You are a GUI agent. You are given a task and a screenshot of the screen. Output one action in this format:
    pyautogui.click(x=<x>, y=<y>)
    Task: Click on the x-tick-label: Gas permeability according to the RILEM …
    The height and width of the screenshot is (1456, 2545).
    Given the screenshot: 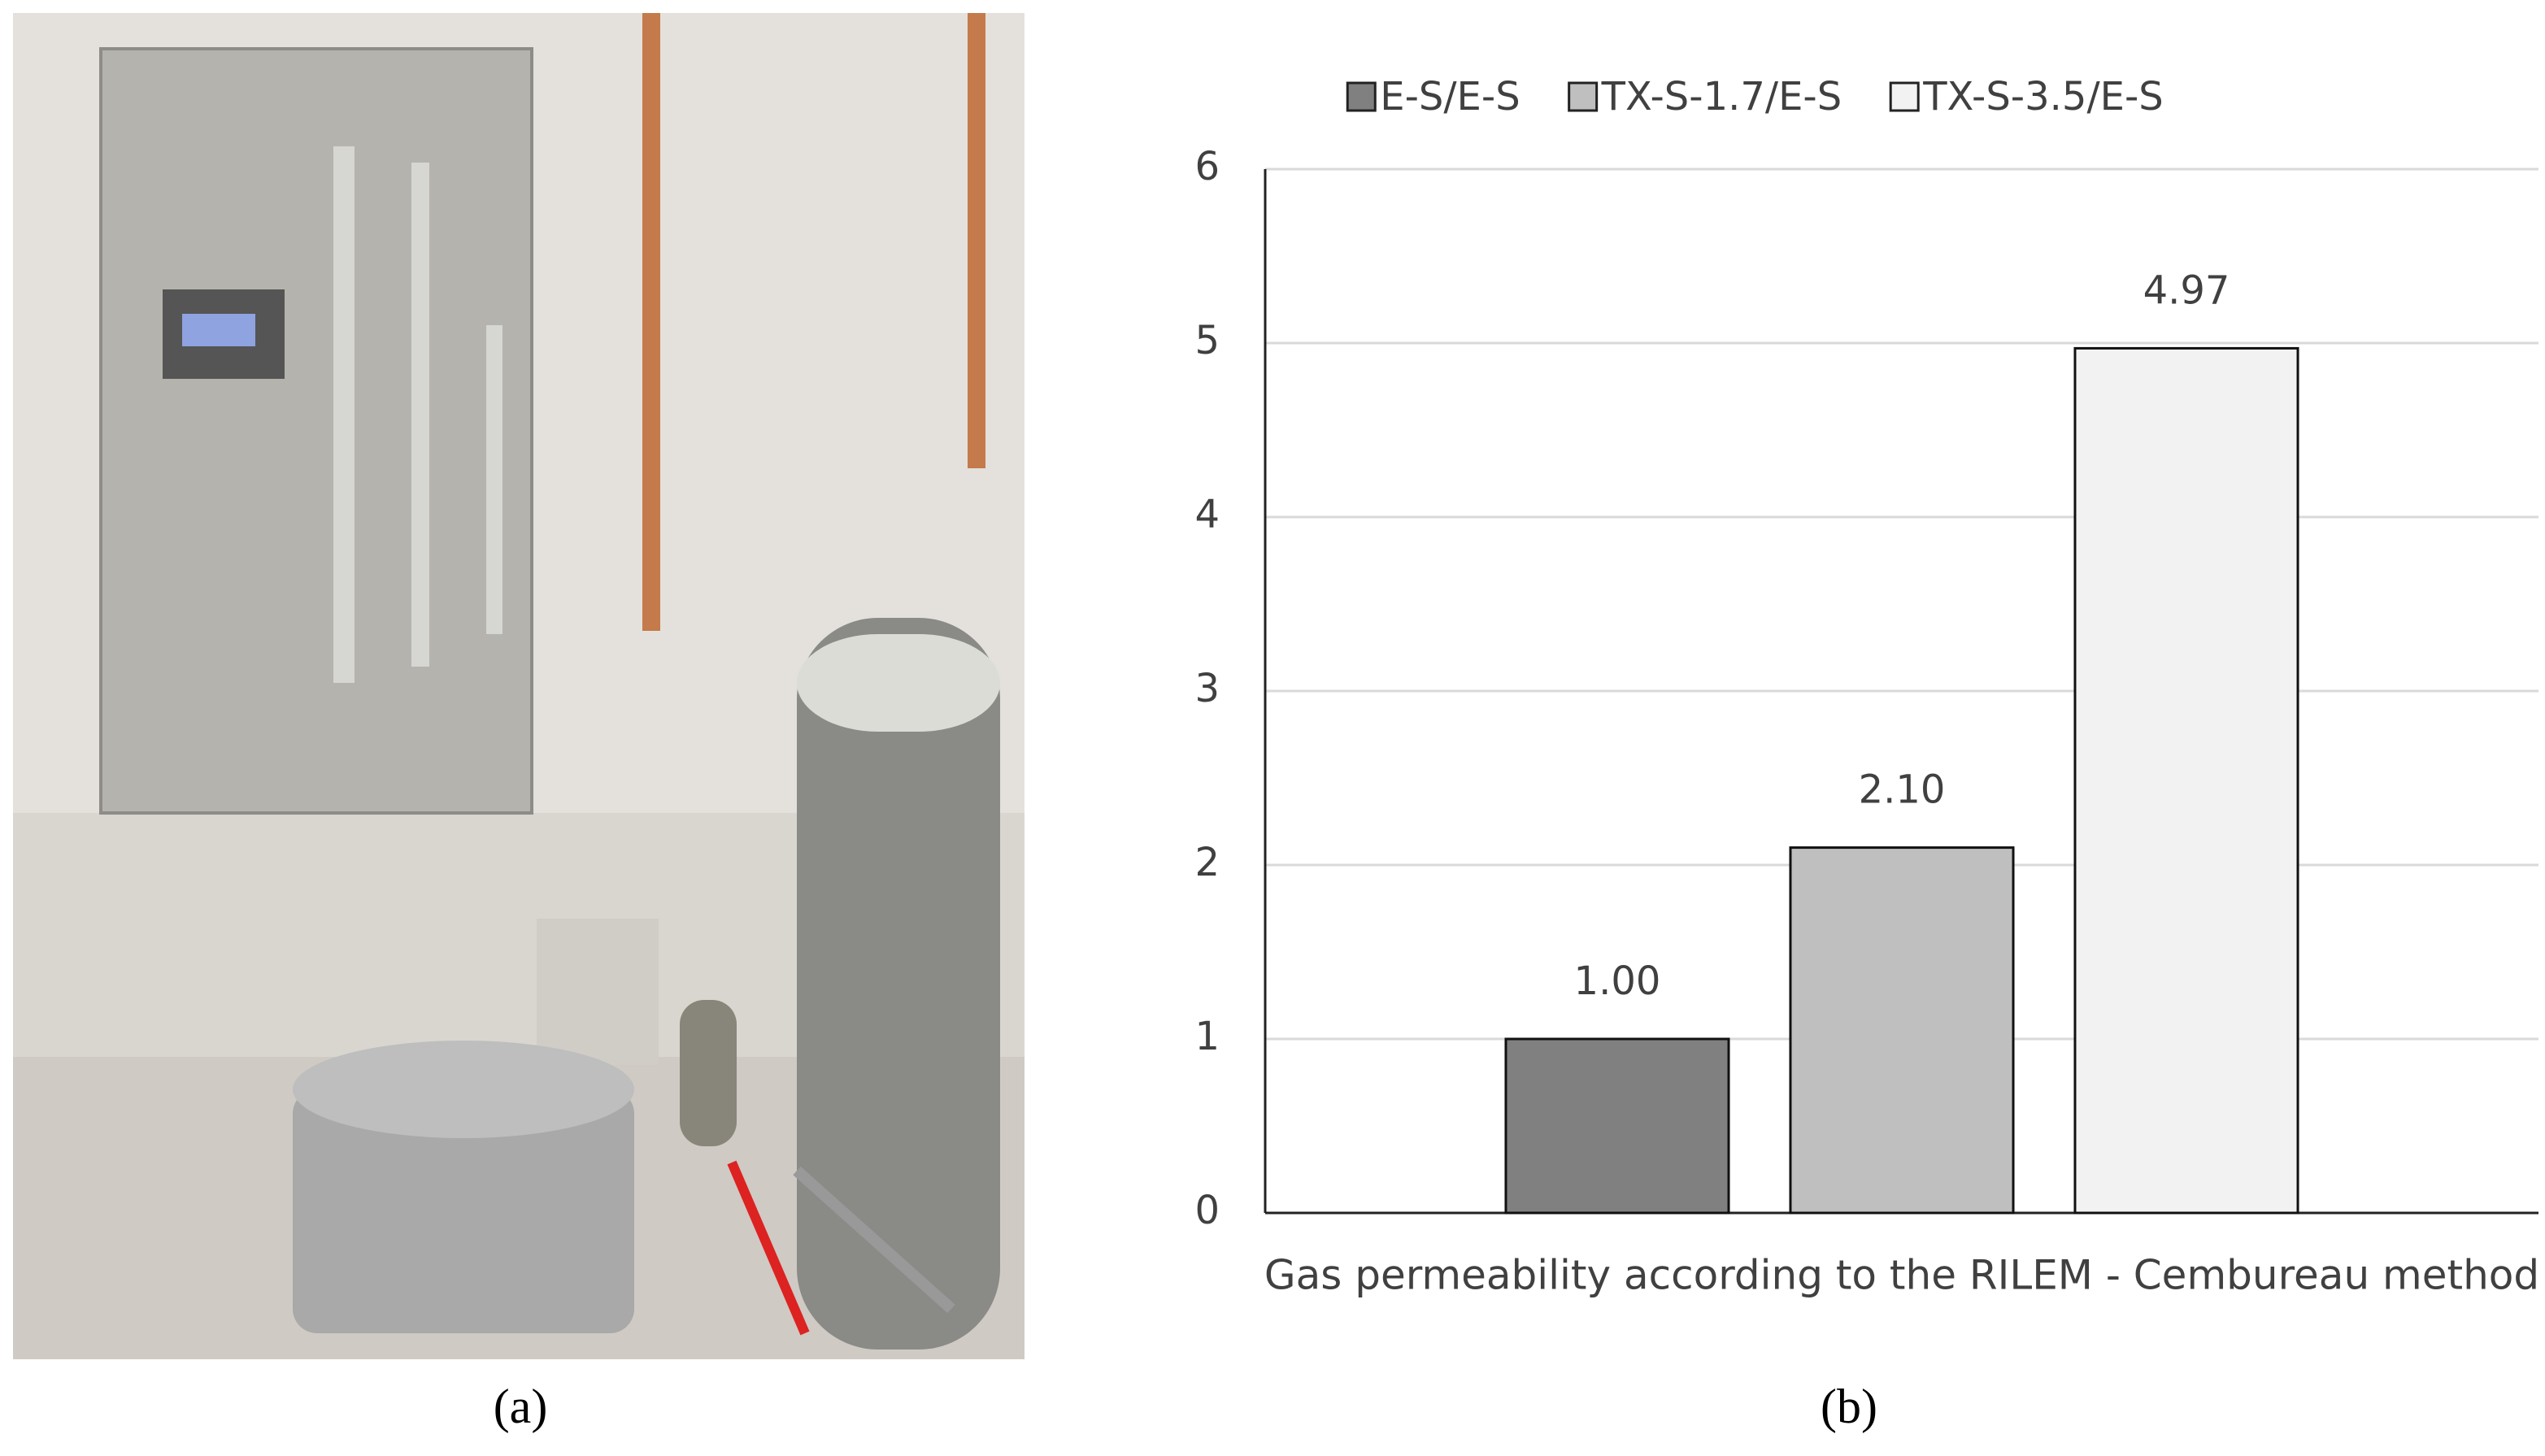 What is the action you would take?
    pyautogui.click(x=1902, y=1275)
    